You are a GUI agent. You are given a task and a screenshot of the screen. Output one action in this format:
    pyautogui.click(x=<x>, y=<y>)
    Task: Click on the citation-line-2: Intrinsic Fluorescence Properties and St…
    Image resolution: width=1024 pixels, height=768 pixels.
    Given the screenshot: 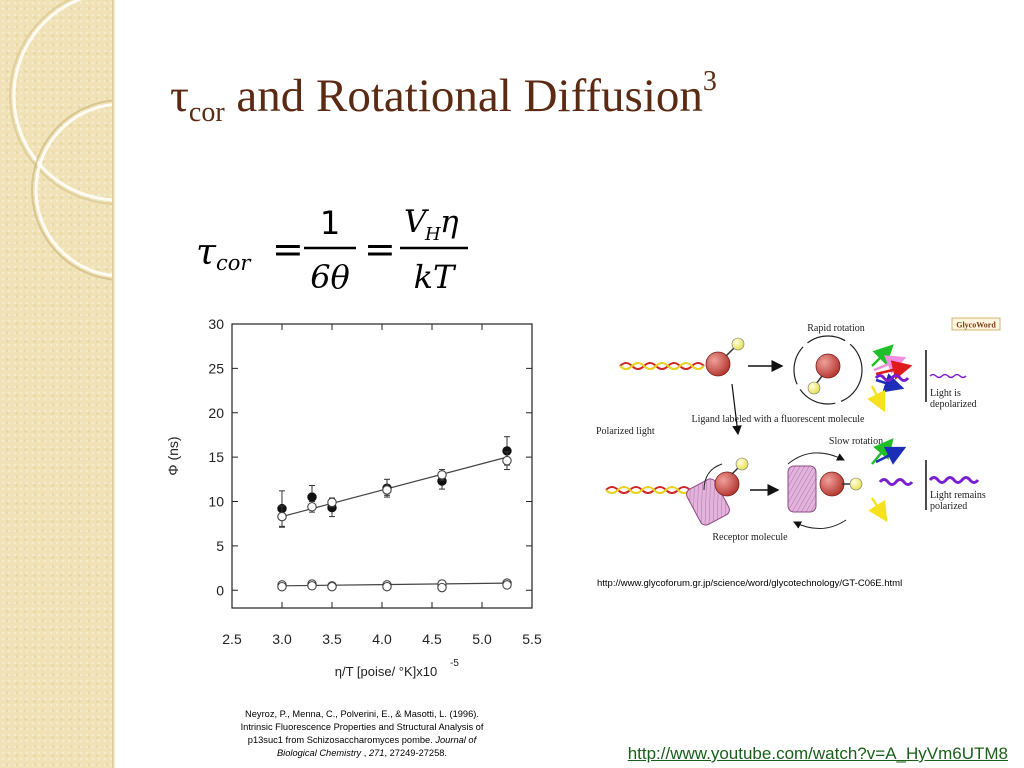 What is the action you would take?
    pyautogui.click(x=362, y=727)
    